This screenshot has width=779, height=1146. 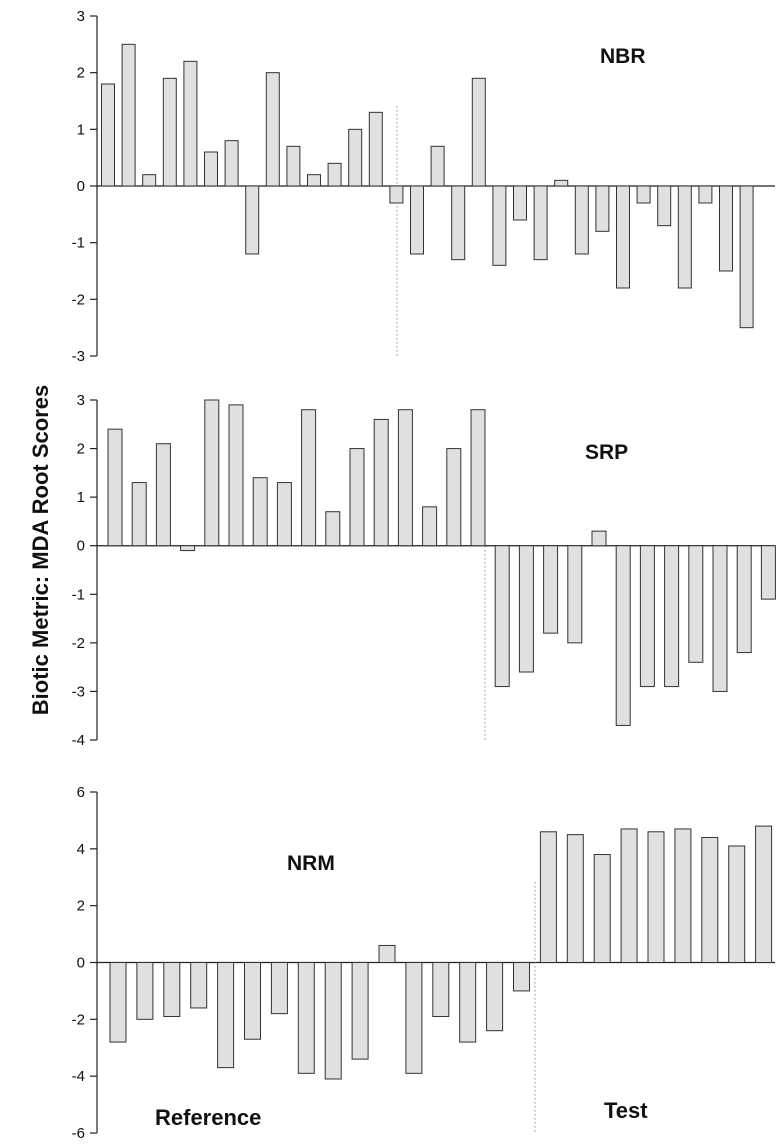 I want to click on panel-title: SRP, so click(x=606, y=452).